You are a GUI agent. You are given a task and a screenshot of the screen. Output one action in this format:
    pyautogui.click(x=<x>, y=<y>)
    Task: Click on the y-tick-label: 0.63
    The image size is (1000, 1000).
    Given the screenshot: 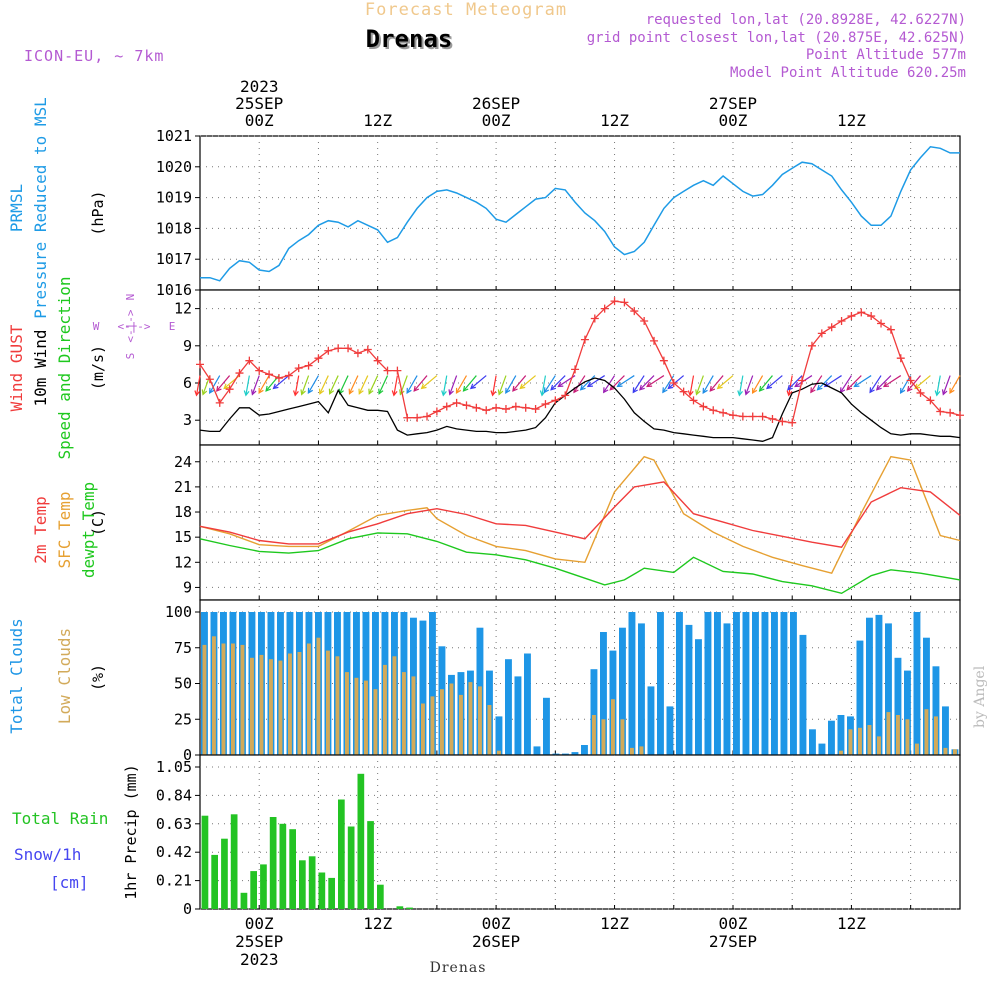 What is the action you would take?
    pyautogui.click(x=174, y=824)
    